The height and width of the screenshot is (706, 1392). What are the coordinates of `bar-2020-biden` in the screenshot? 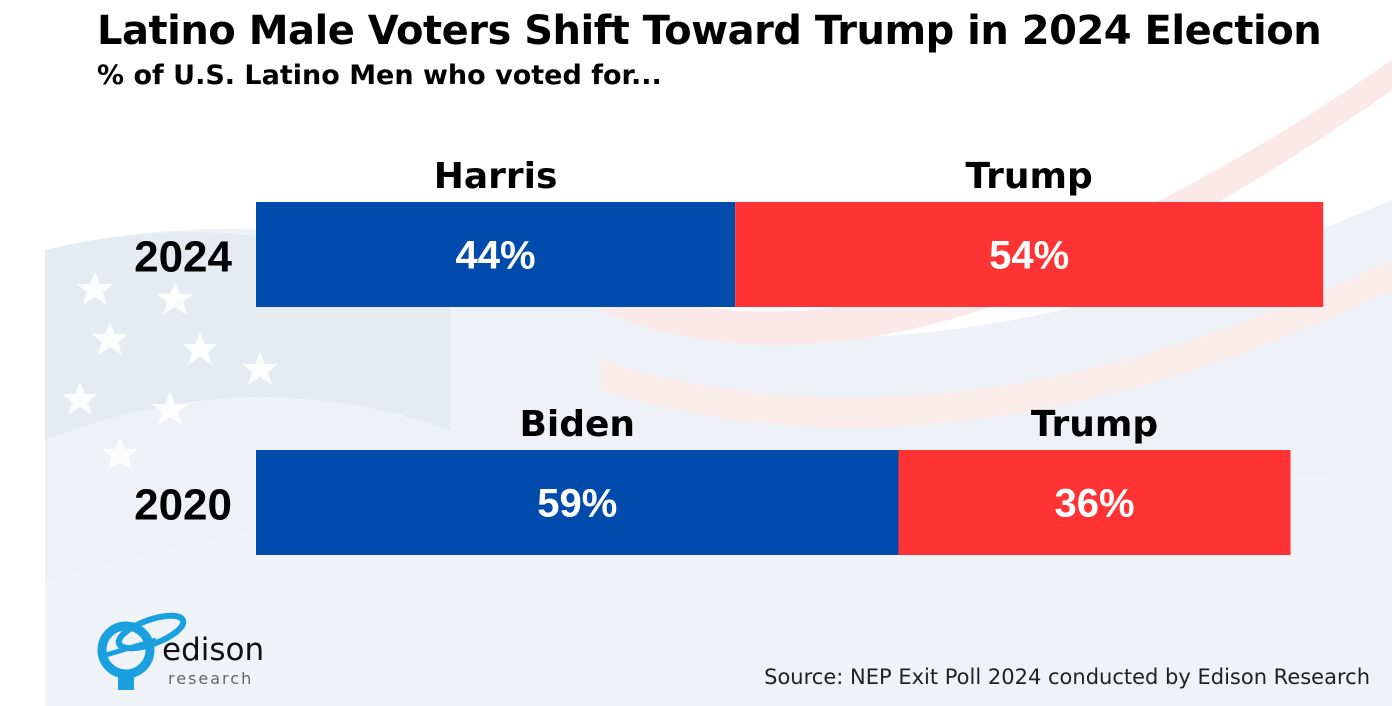 It's located at (577, 502).